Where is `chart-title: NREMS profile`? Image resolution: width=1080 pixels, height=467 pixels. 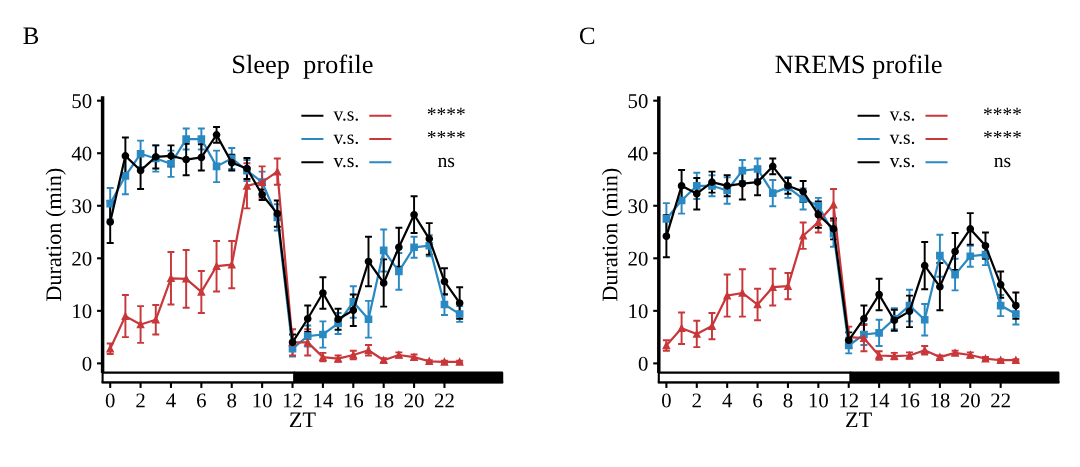
chart-title: NREMS profile is located at coordinates (858, 66).